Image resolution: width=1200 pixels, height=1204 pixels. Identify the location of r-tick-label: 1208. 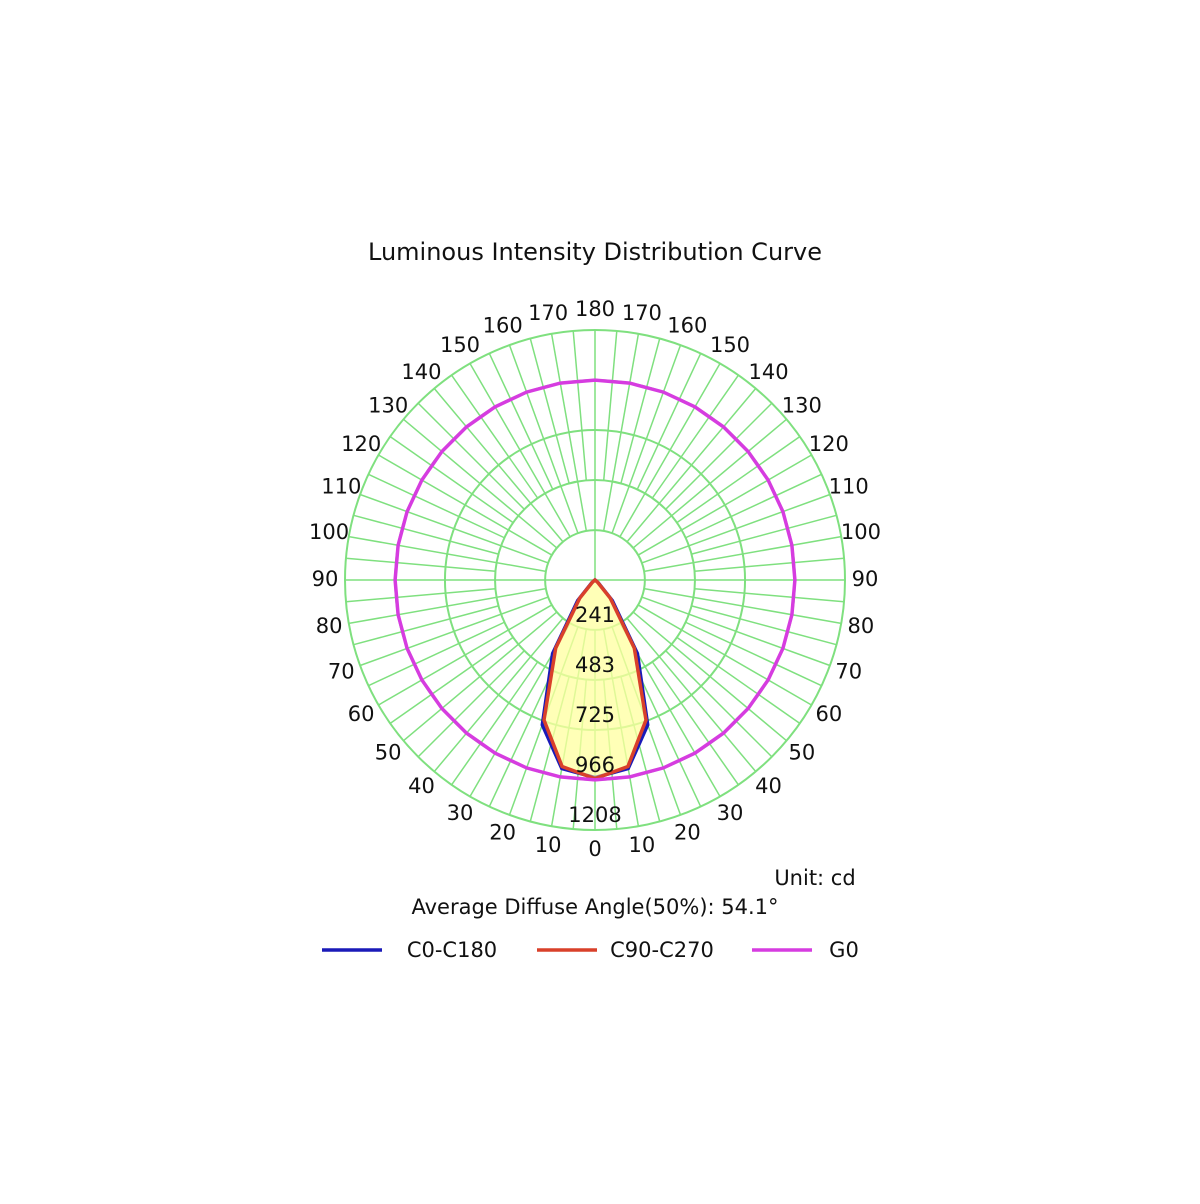
(594, 815).